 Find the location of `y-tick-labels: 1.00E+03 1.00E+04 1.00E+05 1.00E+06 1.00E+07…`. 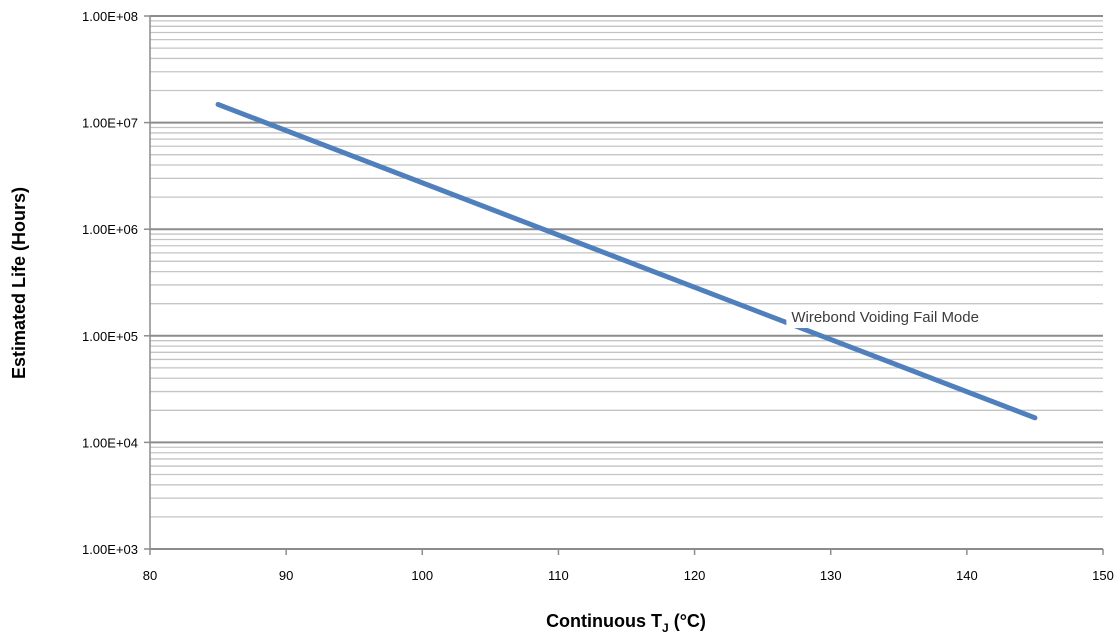

y-tick-labels: 1.00E+03 1.00E+04 1.00E+05 1.00E+06 1.00E+07… is located at coordinates (110, 283).